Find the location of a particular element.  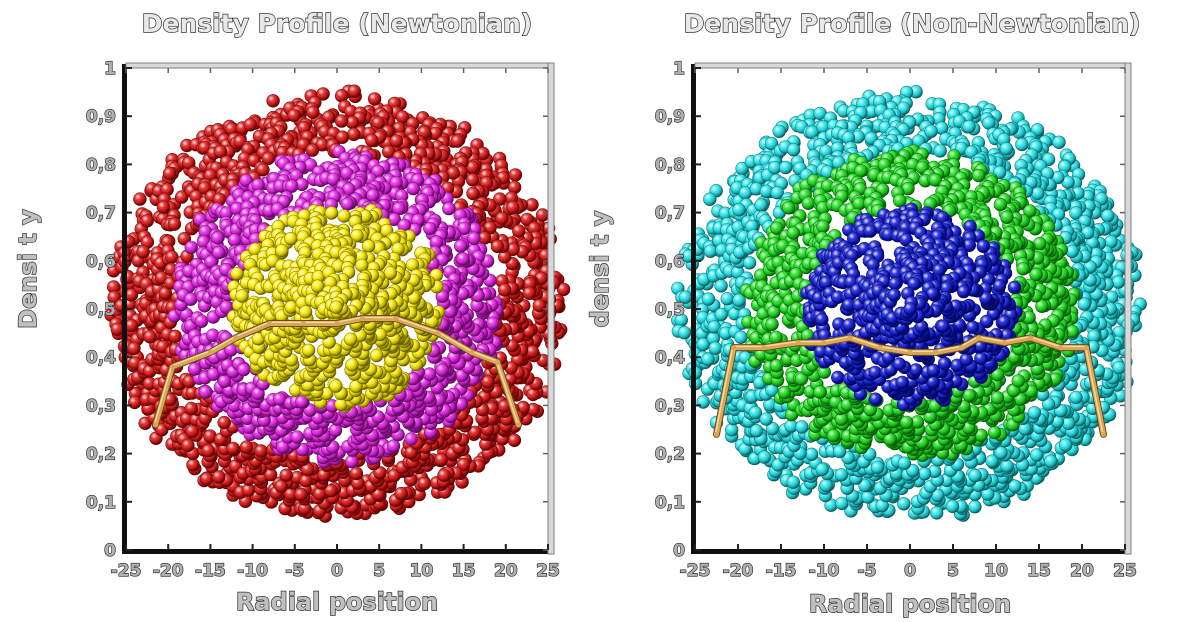

y-axis-label: densi t y is located at coordinates (600, 268).